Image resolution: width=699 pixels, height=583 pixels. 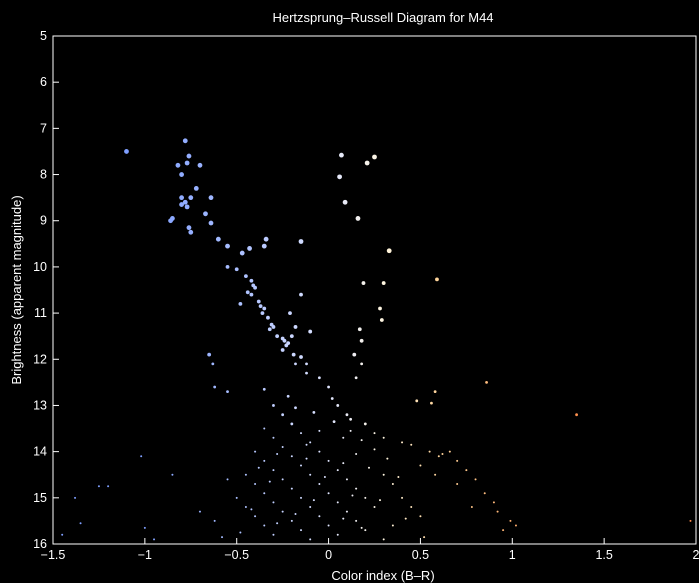 I want to click on x-tick-label: 0.5, so click(x=420, y=555).